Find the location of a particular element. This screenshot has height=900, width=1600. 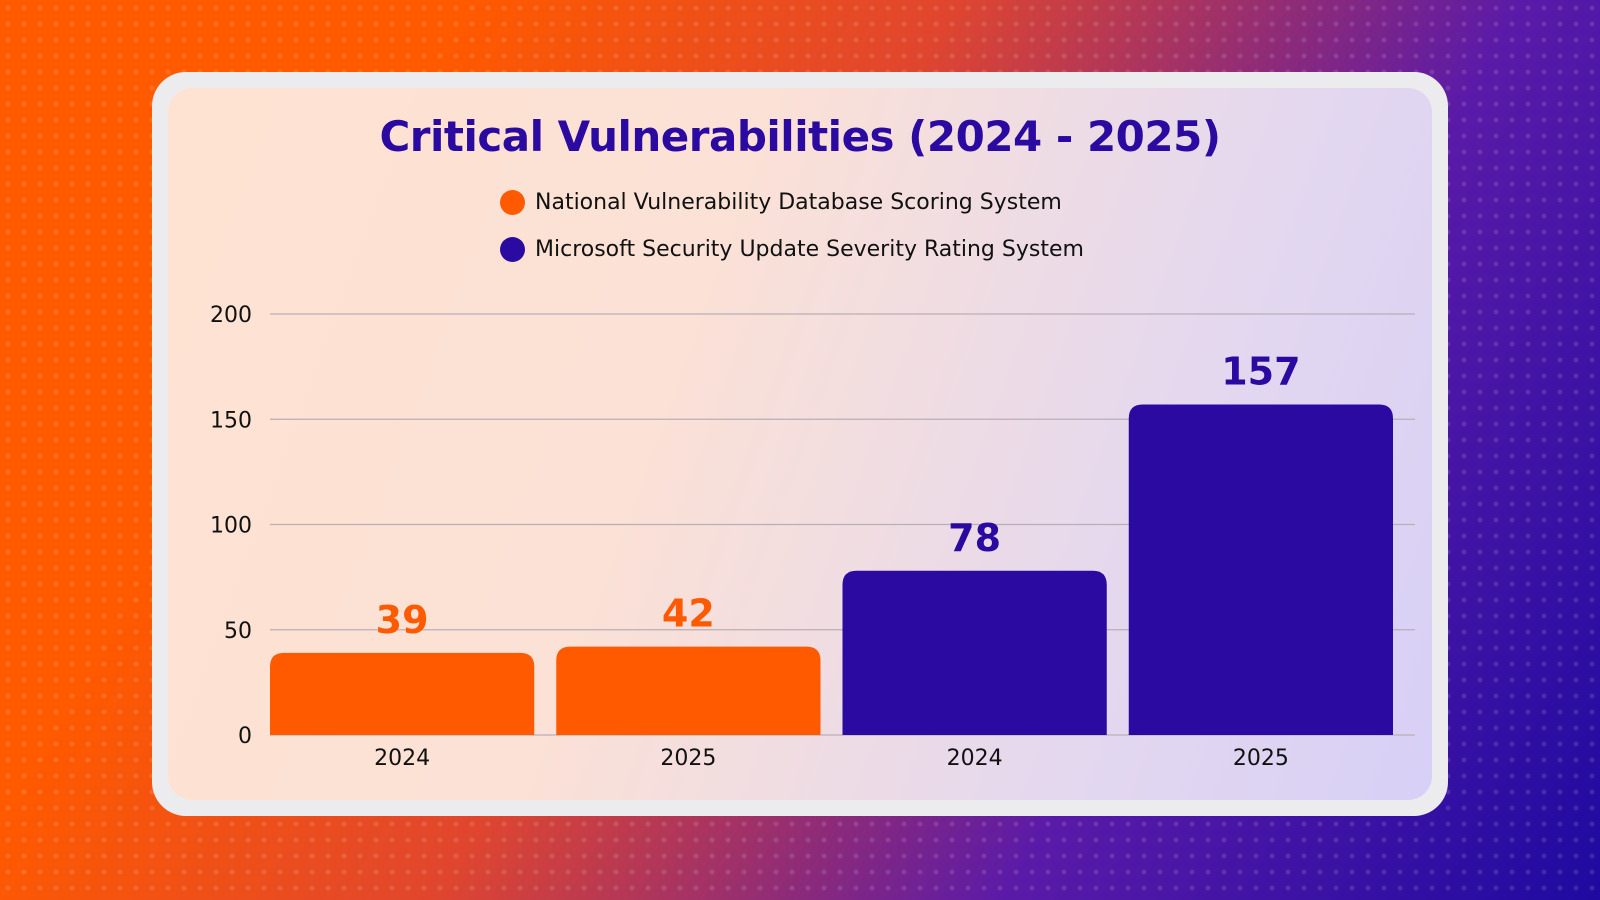

legend-dot-nvd is located at coordinates (512, 202).